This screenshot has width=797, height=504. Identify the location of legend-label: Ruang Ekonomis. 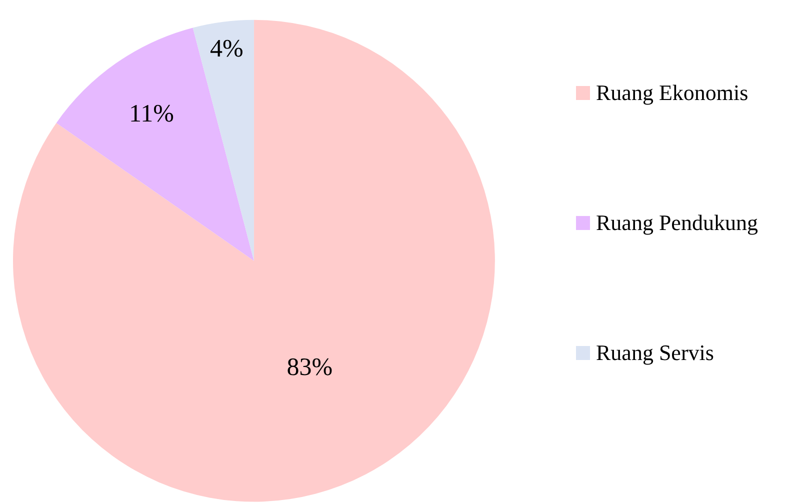
(672, 93).